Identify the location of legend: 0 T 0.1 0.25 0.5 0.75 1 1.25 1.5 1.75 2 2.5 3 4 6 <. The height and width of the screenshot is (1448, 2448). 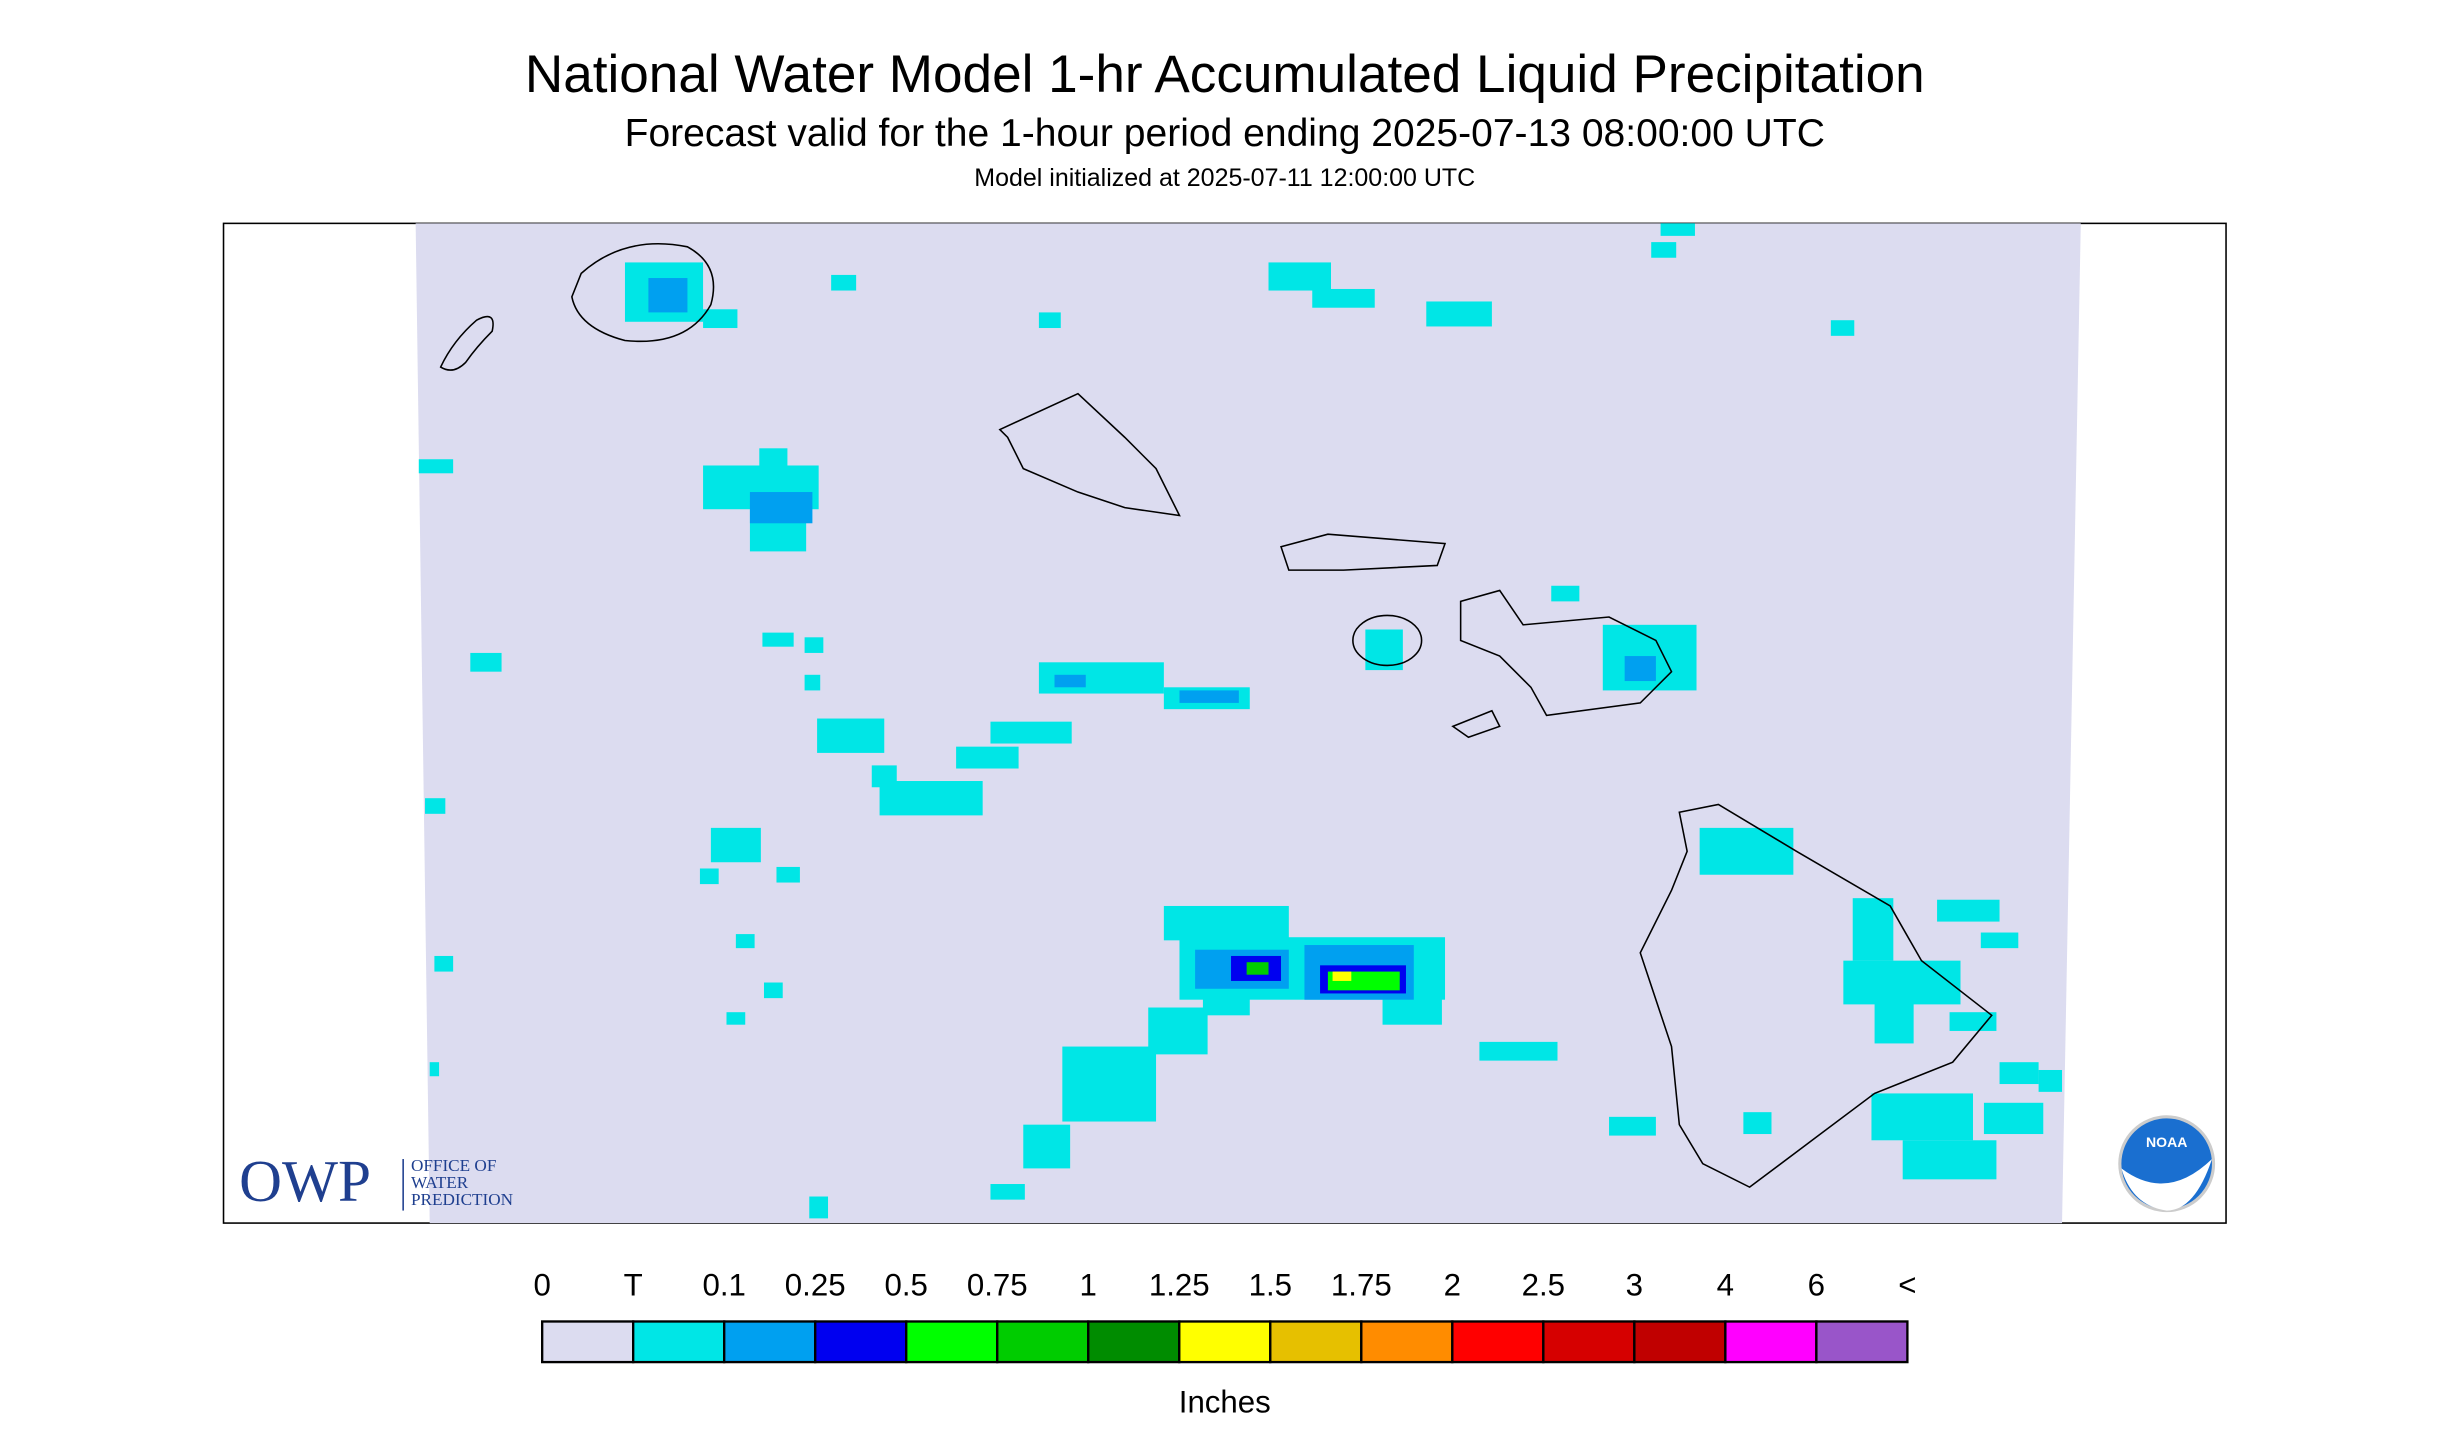
(1225, 1315).